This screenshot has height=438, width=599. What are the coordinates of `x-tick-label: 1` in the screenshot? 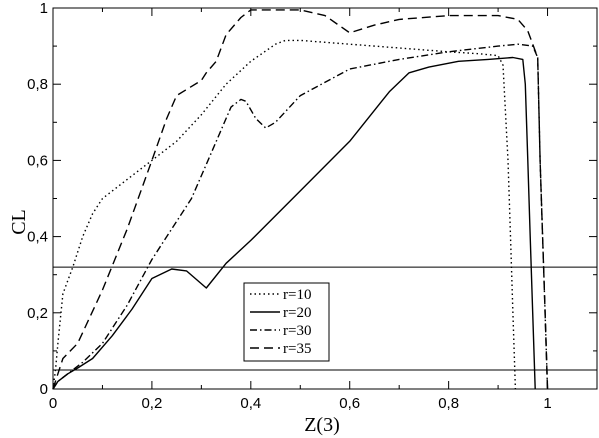 It's located at (547, 403).